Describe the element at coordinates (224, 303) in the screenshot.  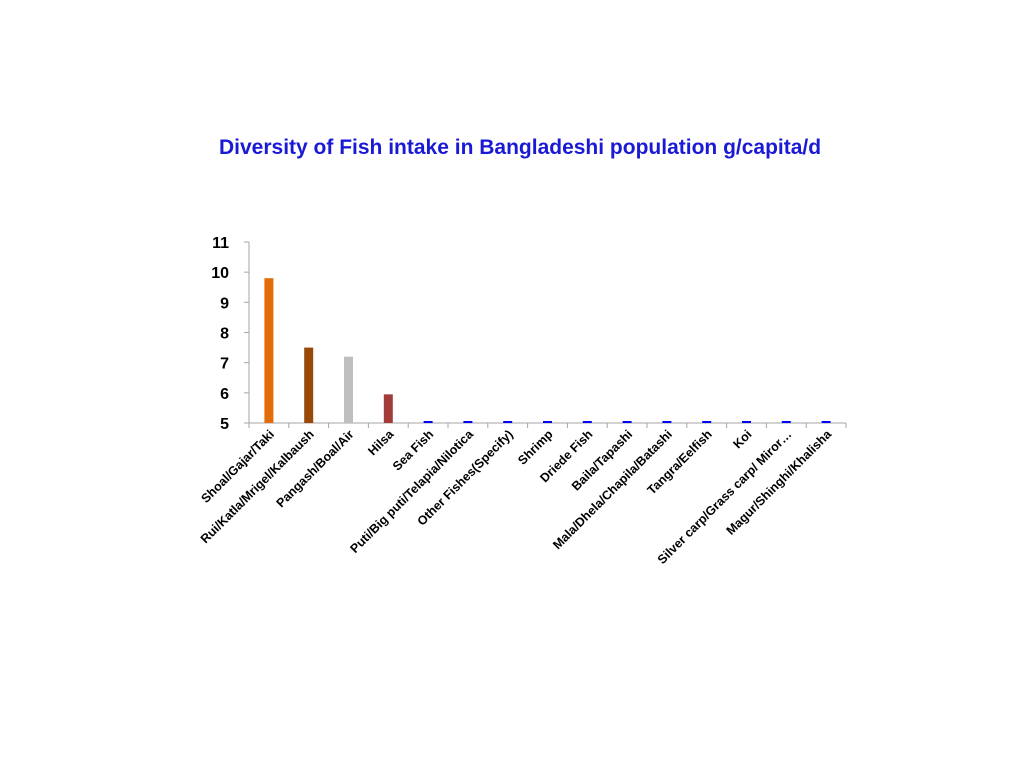
I see `y-tick-label: 9` at that location.